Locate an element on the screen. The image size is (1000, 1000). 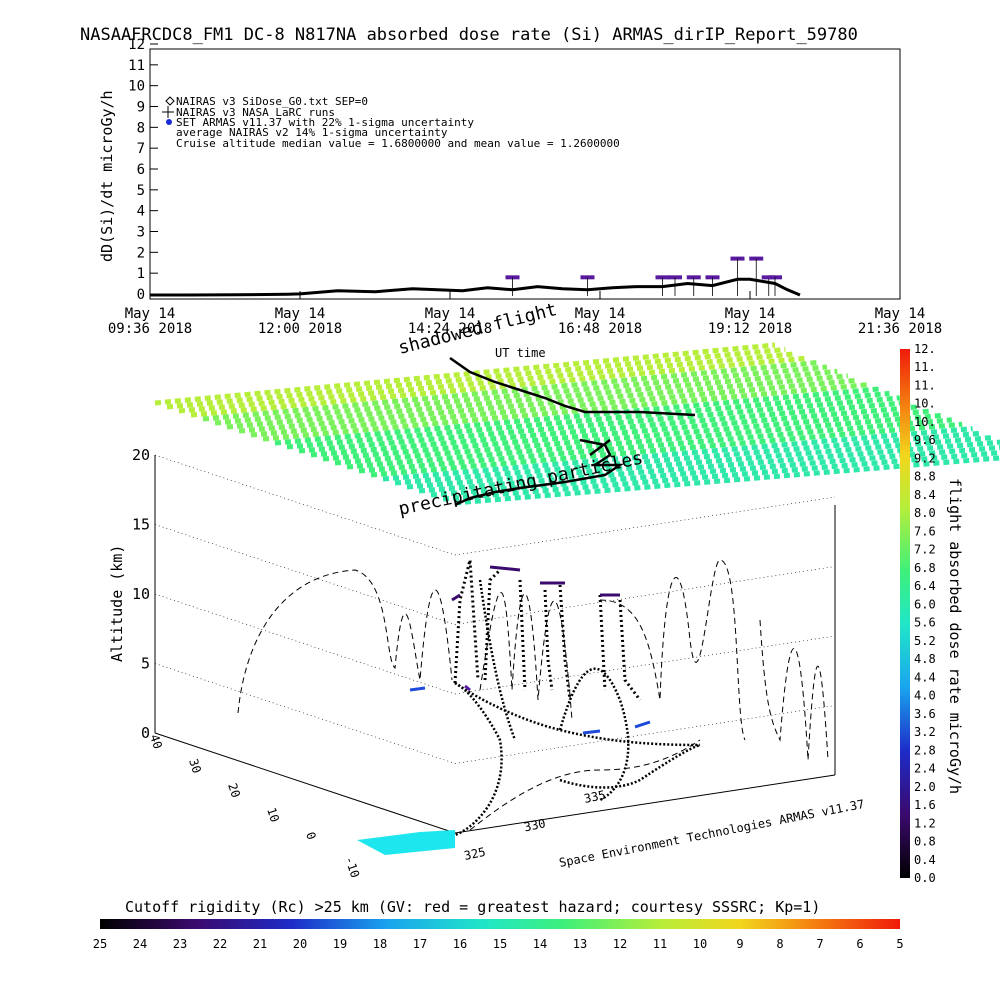
cutoff-rigidity-patch is located at coordinates (406, 842).